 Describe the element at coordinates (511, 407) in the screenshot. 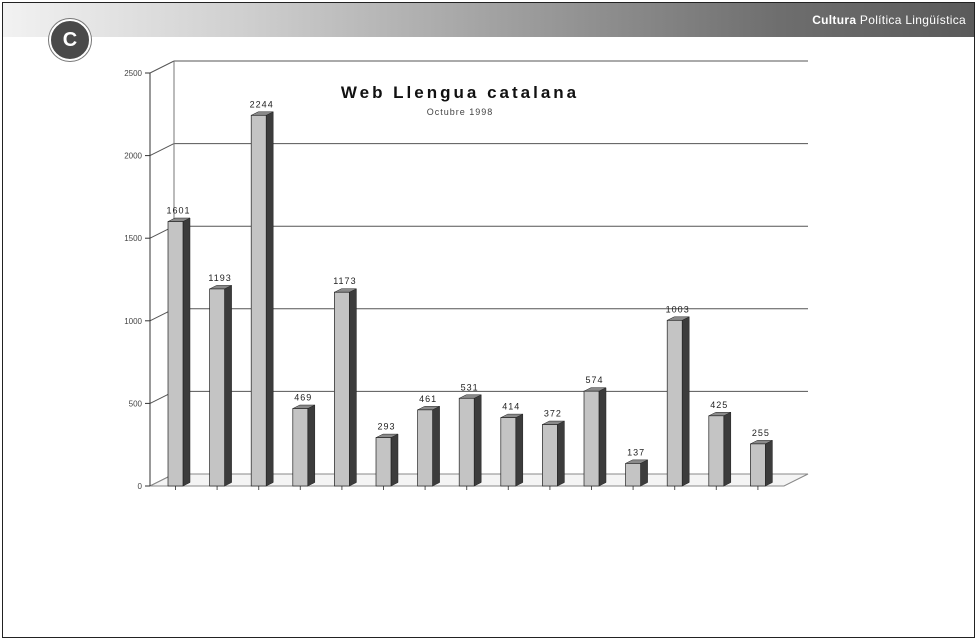

I see `data-label: 414` at that location.